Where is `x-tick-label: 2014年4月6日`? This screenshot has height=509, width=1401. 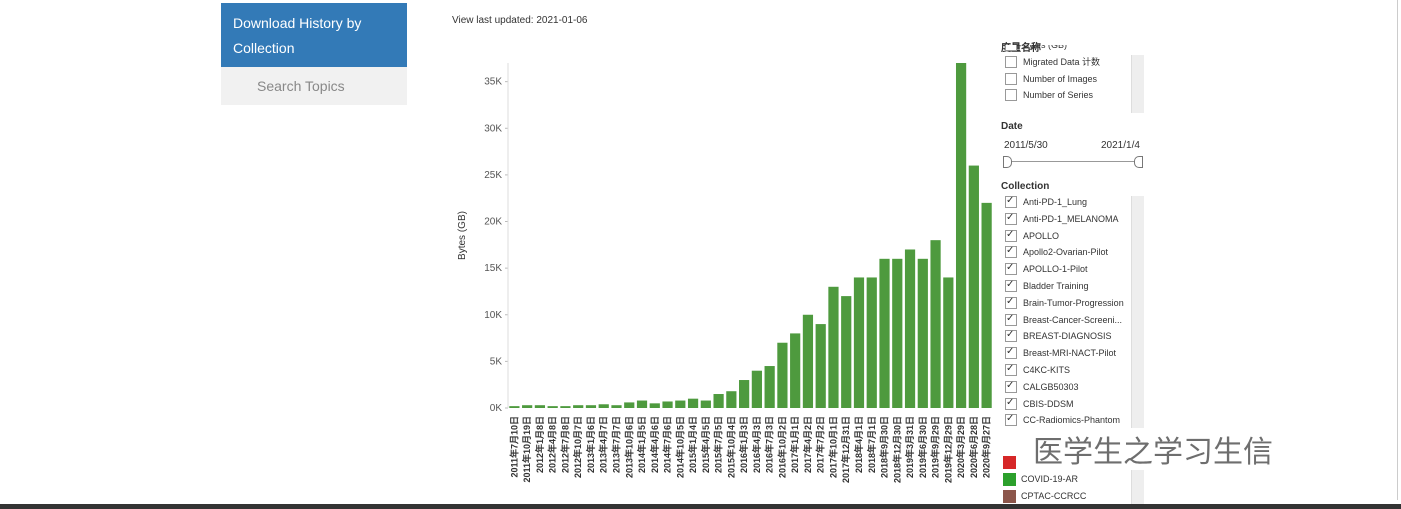 x-tick-label: 2014年4月6日 is located at coordinates (654, 444).